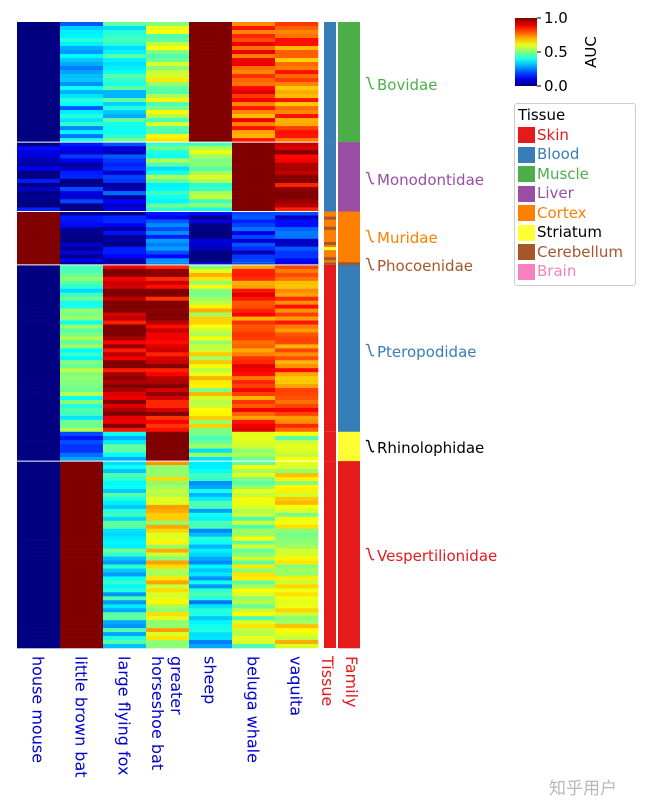 The height and width of the screenshot is (809, 649). I want to click on family-bar-segment, so click(349, 237).